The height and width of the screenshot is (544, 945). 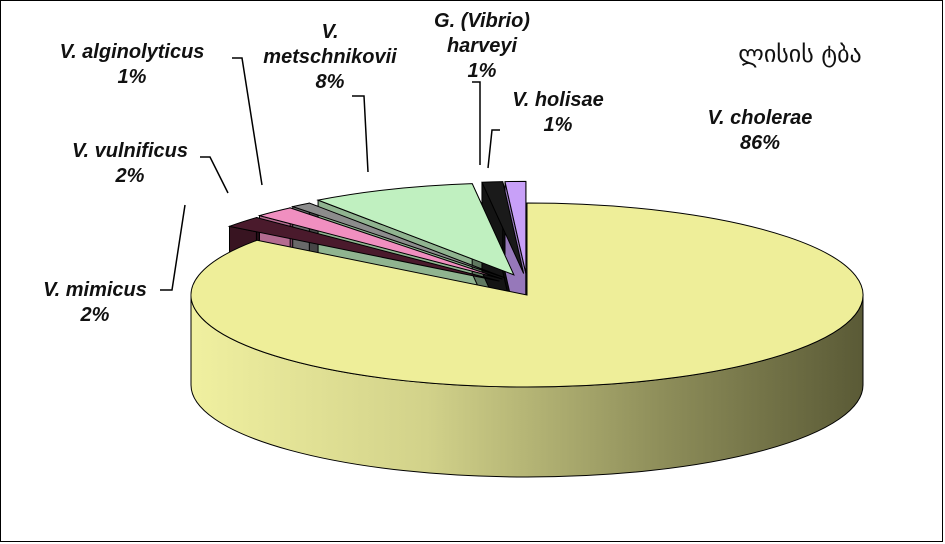 I want to click on slice-label-5: G. (Vibrio) harveyi 1%, so click(x=482, y=46).